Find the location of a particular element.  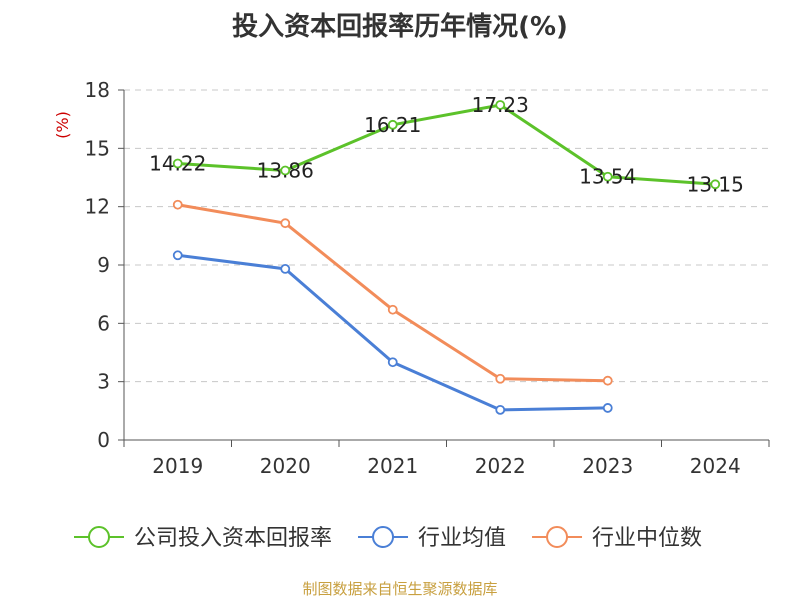

data-labels: 14.22 13.86 16.21 17.23 13.54 13.15 is located at coordinates (446, 144).